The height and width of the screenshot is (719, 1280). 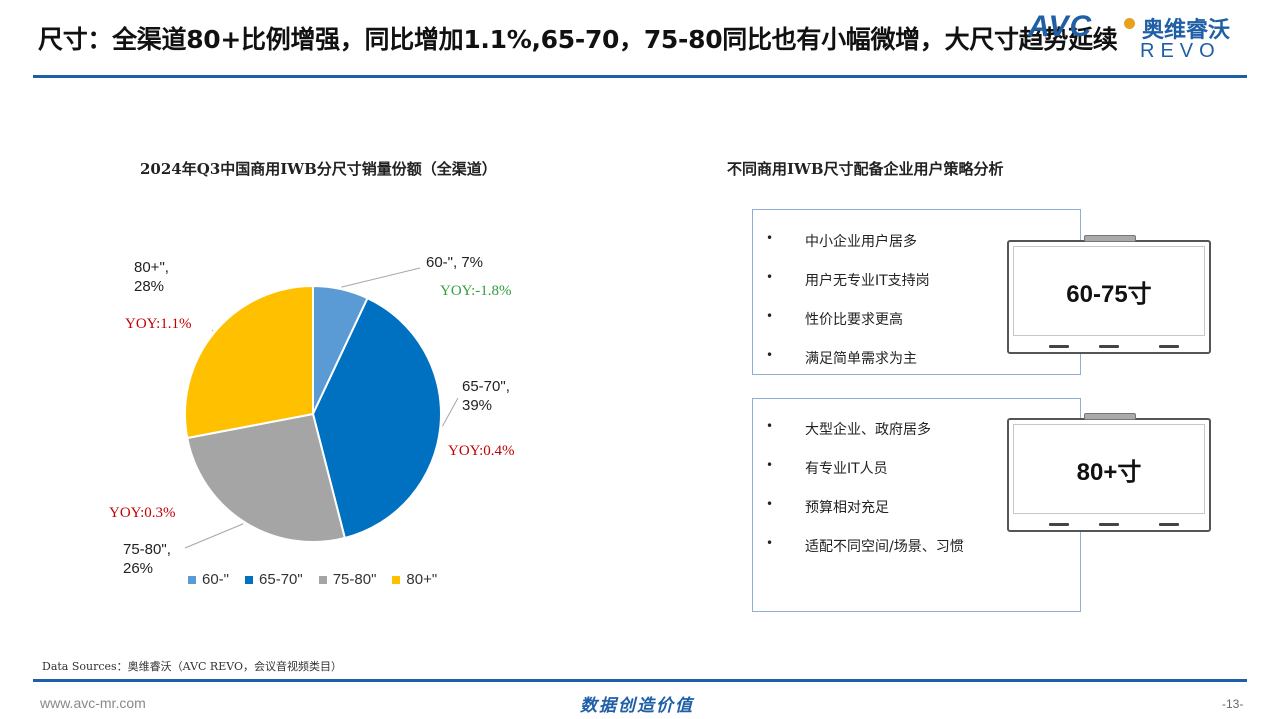 What do you see at coordinates (848, 279) in the screenshot?
I see `list-item: • 用户无专业IT支持岗` at bounding box center [848, 279].